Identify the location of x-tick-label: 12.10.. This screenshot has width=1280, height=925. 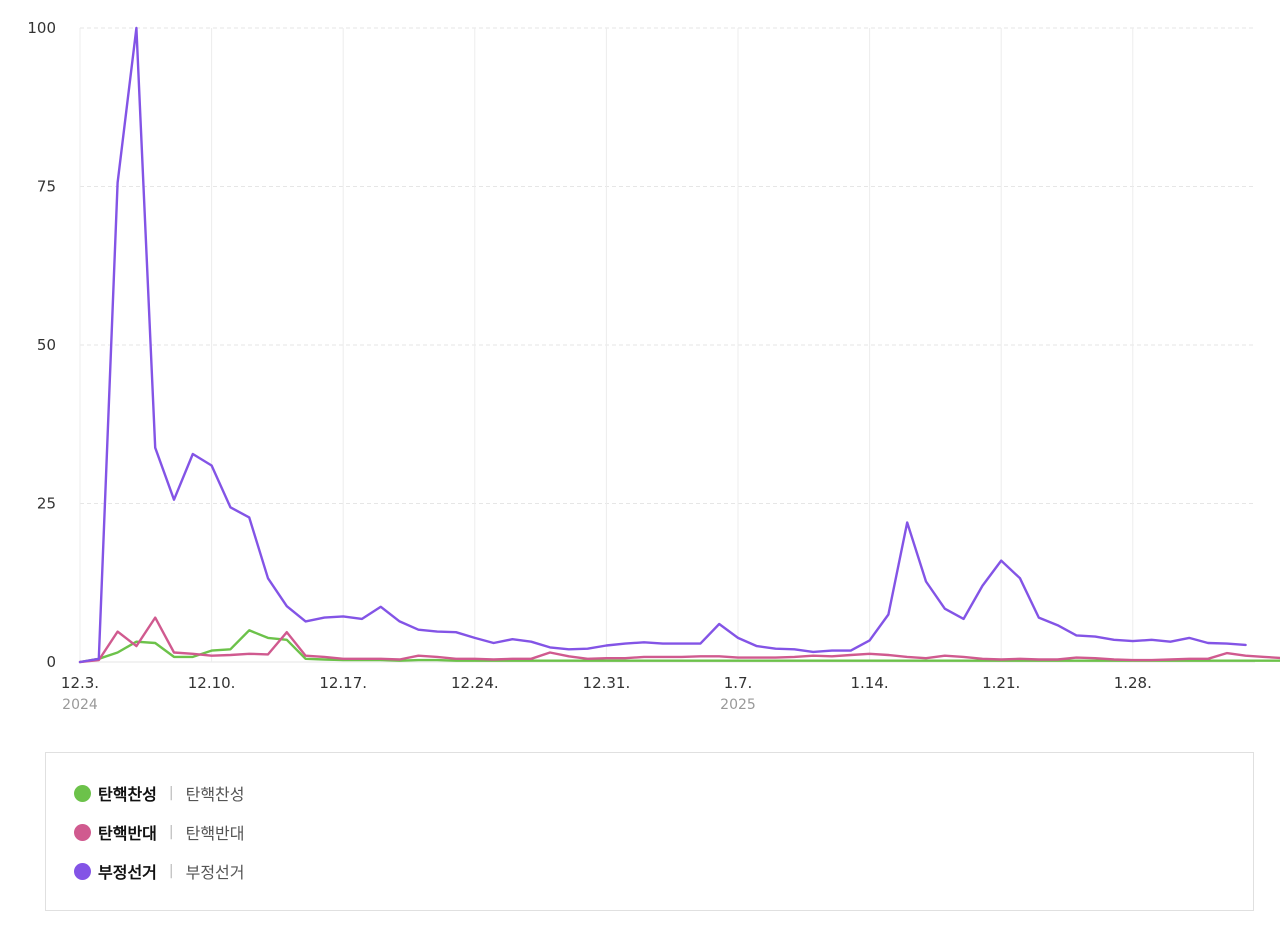
(212, 683).